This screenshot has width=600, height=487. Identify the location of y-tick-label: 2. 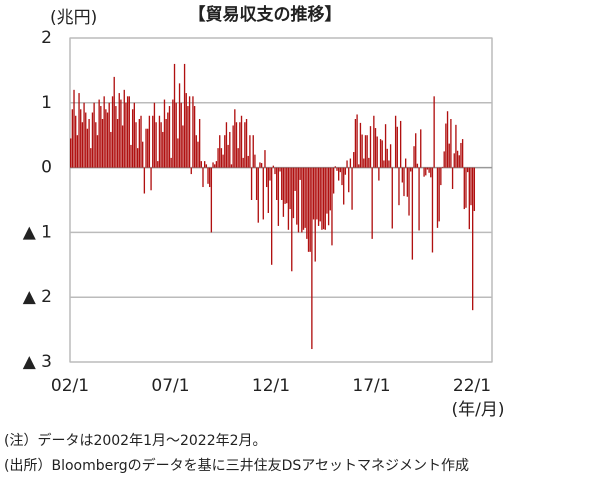
(46, 38).